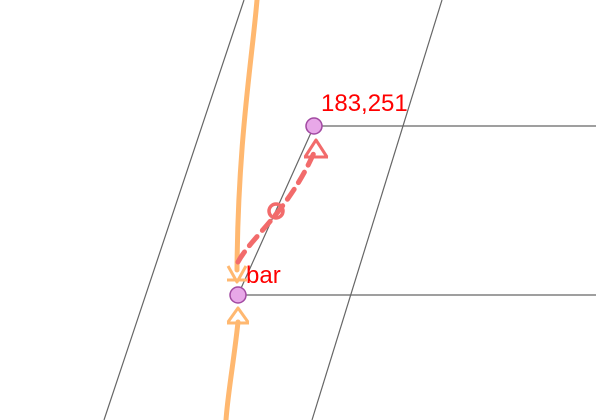 This screenshot has width=596, height=420. I want to click on red-dashed-curve, so click(277, 205).